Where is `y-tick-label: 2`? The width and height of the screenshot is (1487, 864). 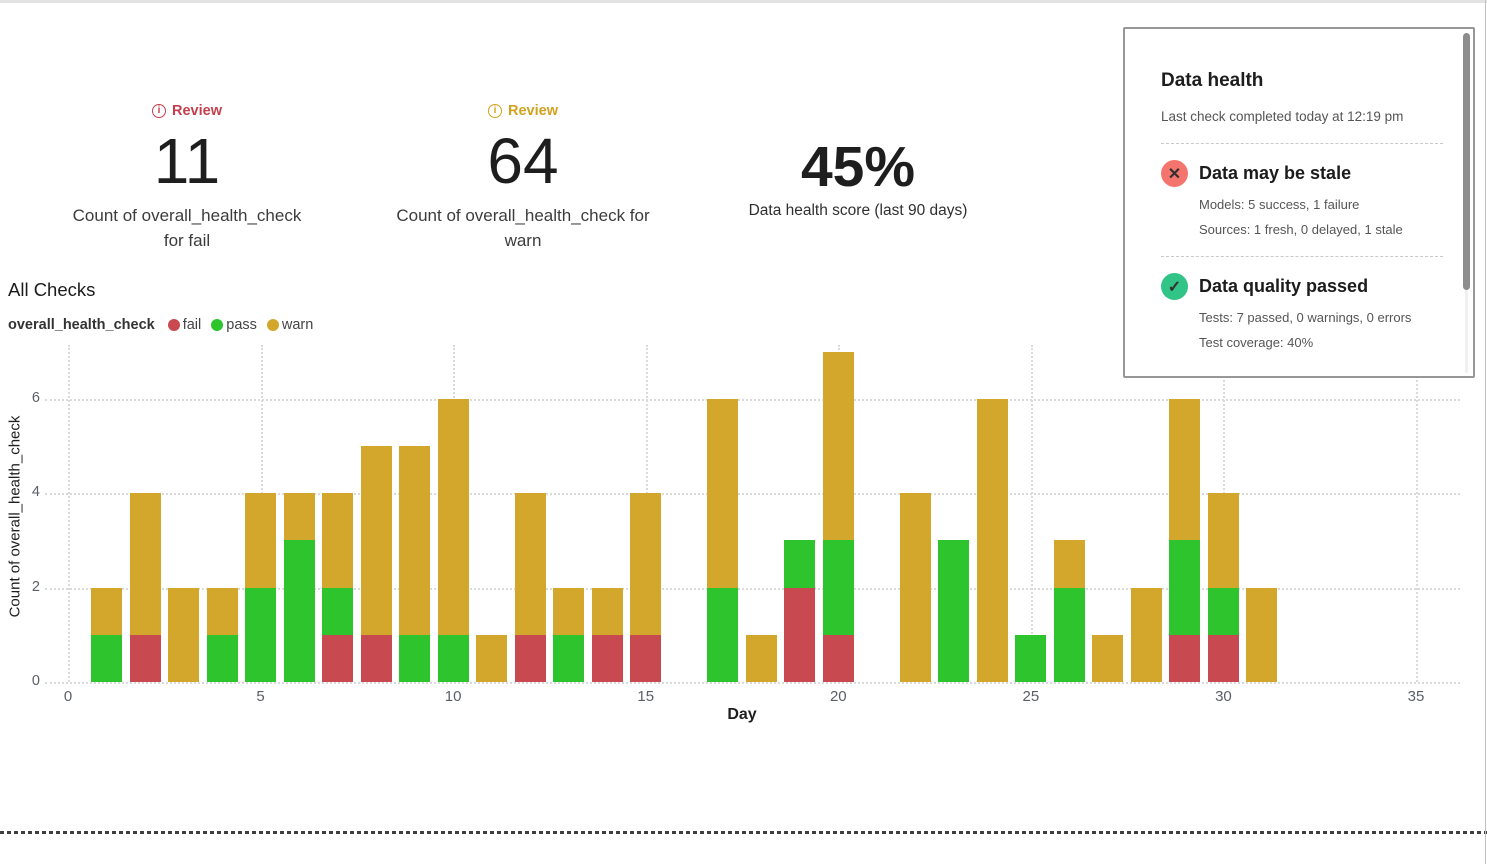
y-tick-label: 2 is located at coordinates (35, 586).